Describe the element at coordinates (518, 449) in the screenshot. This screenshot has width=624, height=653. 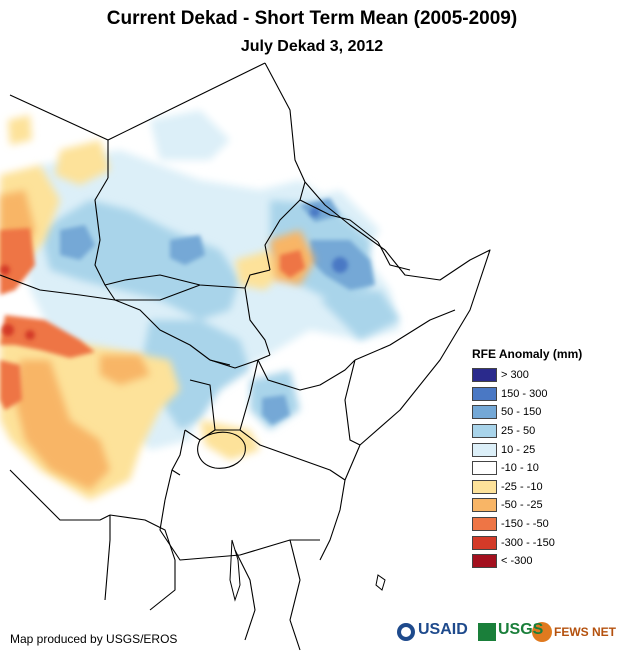
I see `legend-label: 10 - 25` at that location.